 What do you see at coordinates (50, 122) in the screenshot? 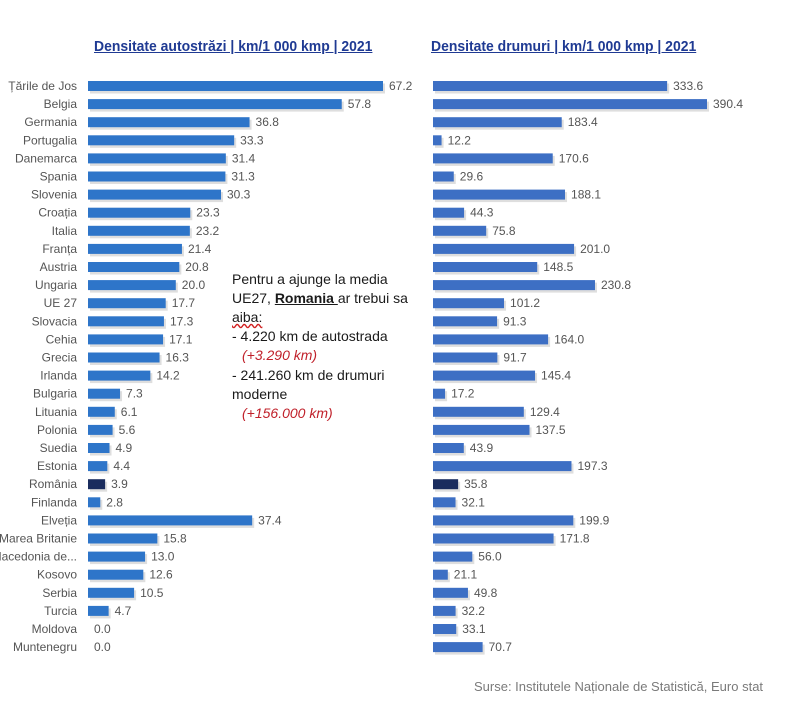
I see `category-label: Germania` at bounding box center [50, 122].